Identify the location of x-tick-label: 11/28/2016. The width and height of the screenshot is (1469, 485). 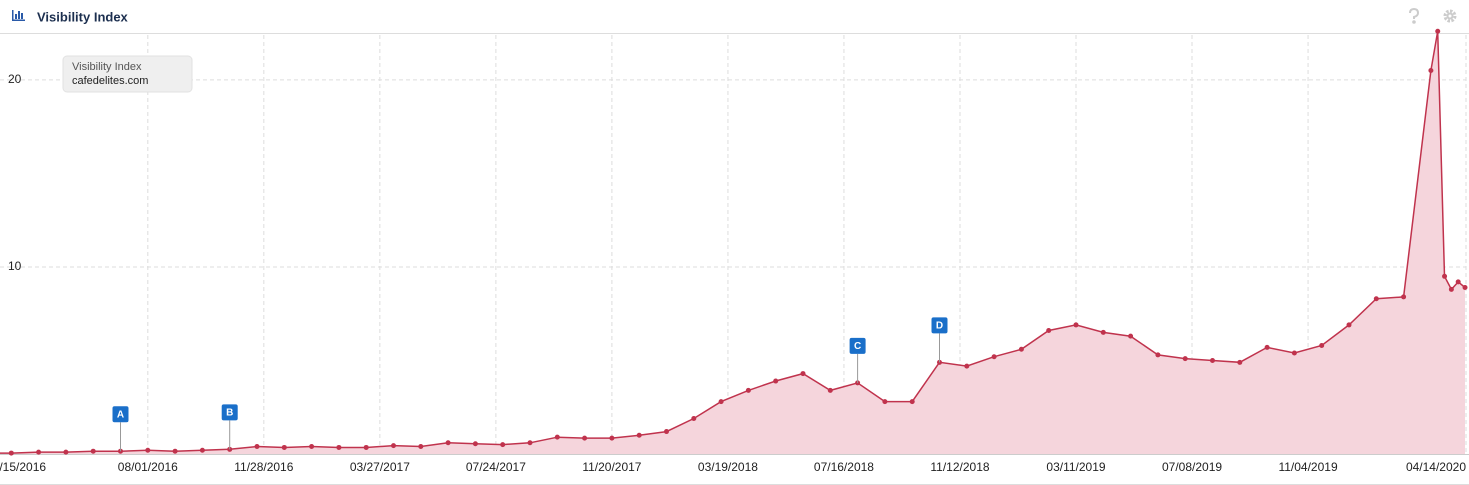
(263, 467).